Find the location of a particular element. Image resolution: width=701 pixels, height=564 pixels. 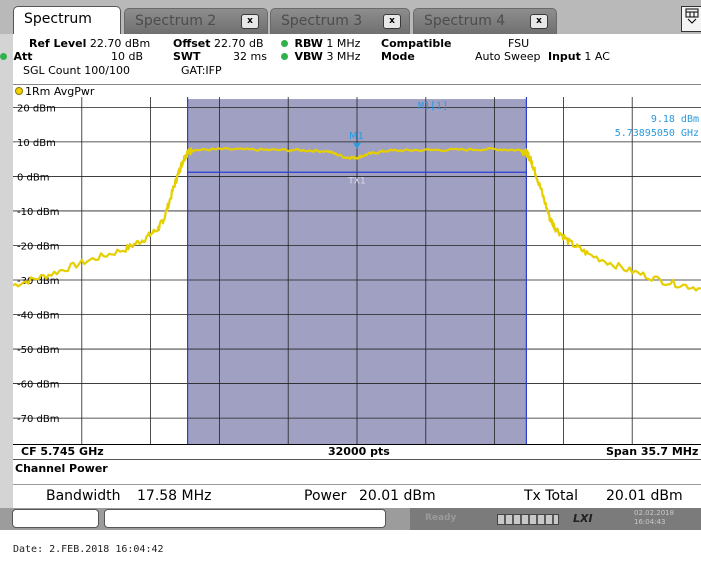

att: Att is located at coordinates (16, 56).